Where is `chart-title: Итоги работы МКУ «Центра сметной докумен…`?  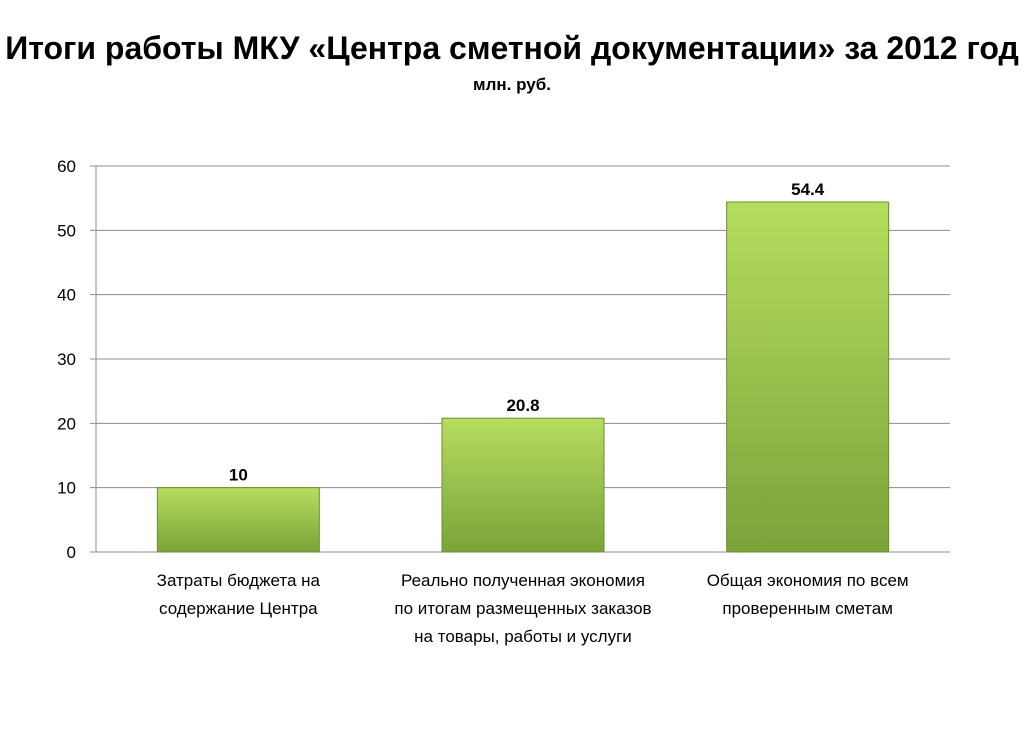 chart-title: Итоги работы МКУ «Центра сметной докумен… is located at coordinates (512, 48).